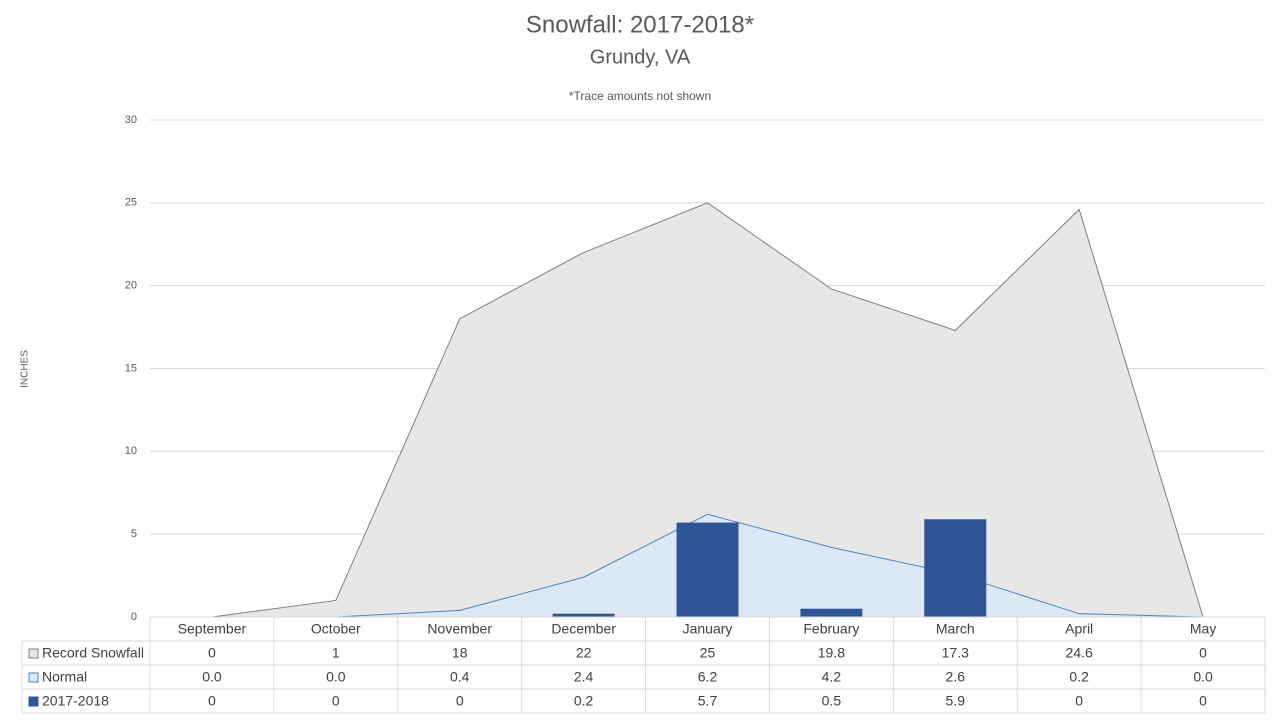 The height and width of the screenshot is (720, 1280). Describe the element at coordinates (1203, 629) in the screenshot. I see `x-tick-label: May` at that location.